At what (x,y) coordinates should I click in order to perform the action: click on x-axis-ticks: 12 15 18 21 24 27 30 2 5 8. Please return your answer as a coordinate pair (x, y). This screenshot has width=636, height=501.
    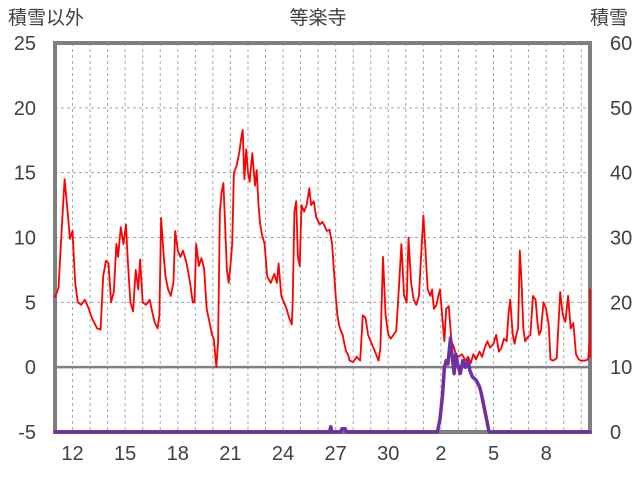
    Looking at the image, I should click on (306, 454).